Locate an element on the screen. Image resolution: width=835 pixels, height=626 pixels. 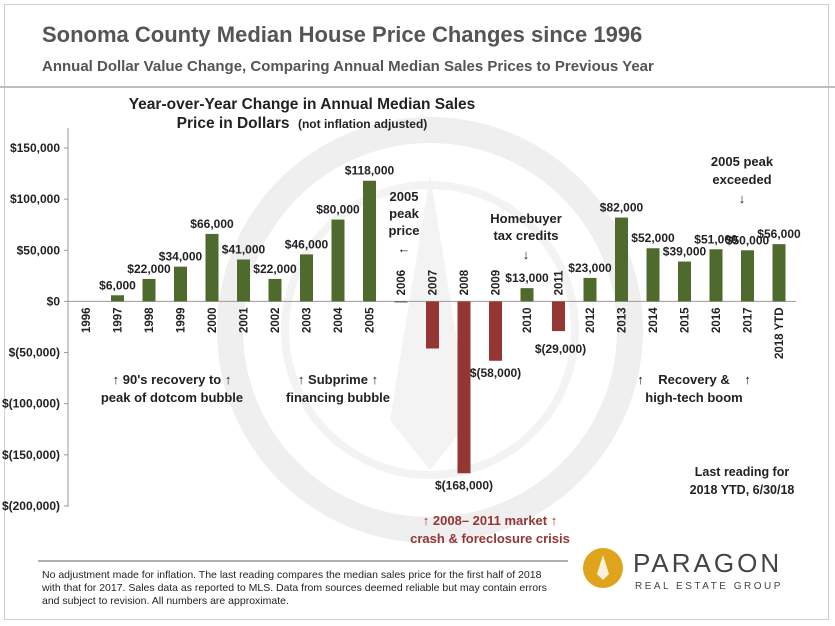
annotation-exceeded-line2: exceeded is located at coordinates (741, 179).